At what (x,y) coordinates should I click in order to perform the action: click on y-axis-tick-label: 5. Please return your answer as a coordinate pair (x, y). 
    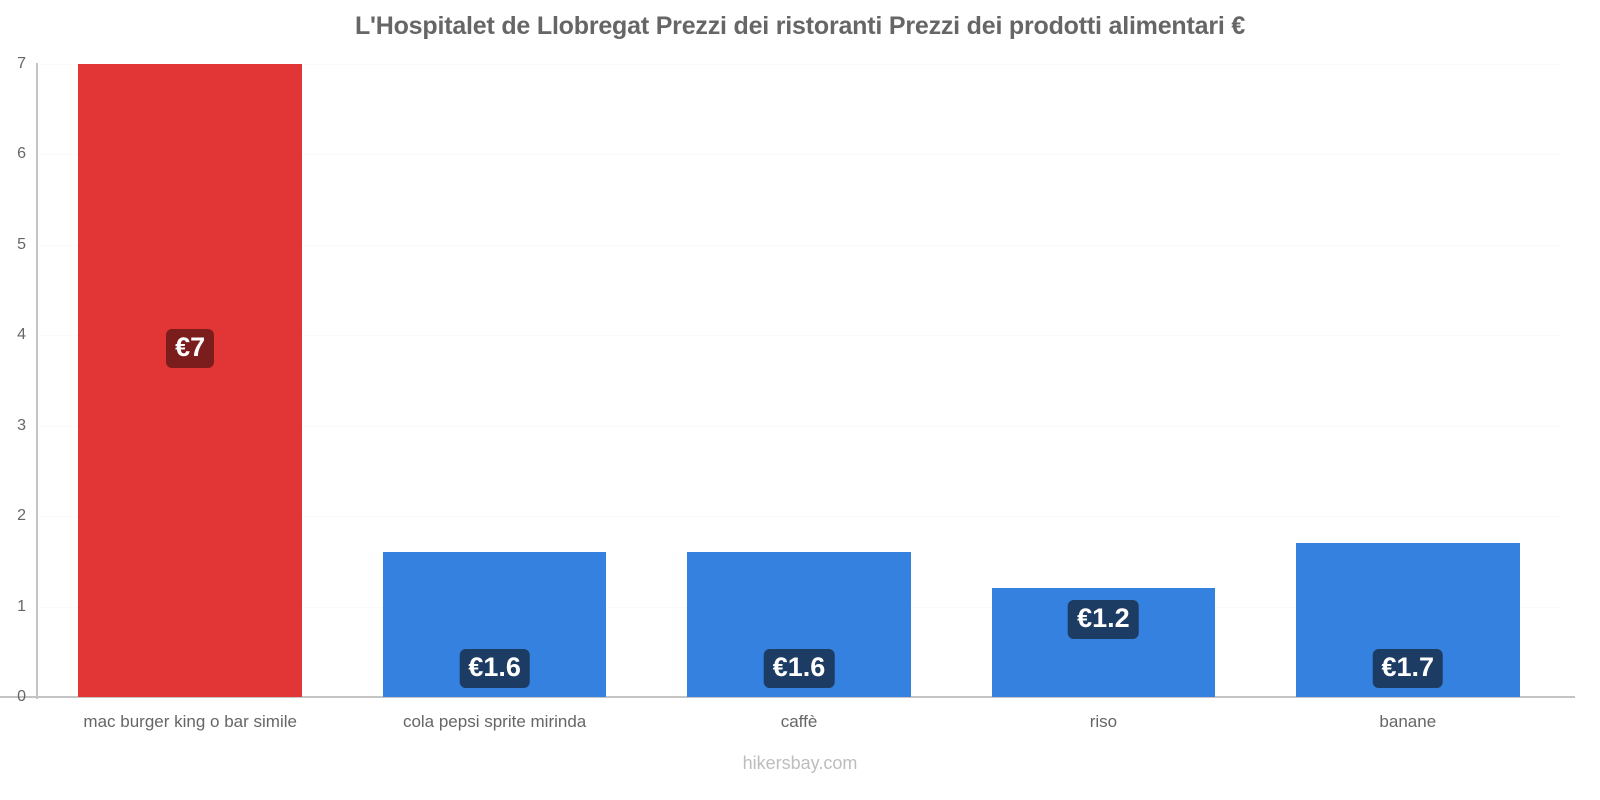
    Looking at the image, I should click on (21, 244).